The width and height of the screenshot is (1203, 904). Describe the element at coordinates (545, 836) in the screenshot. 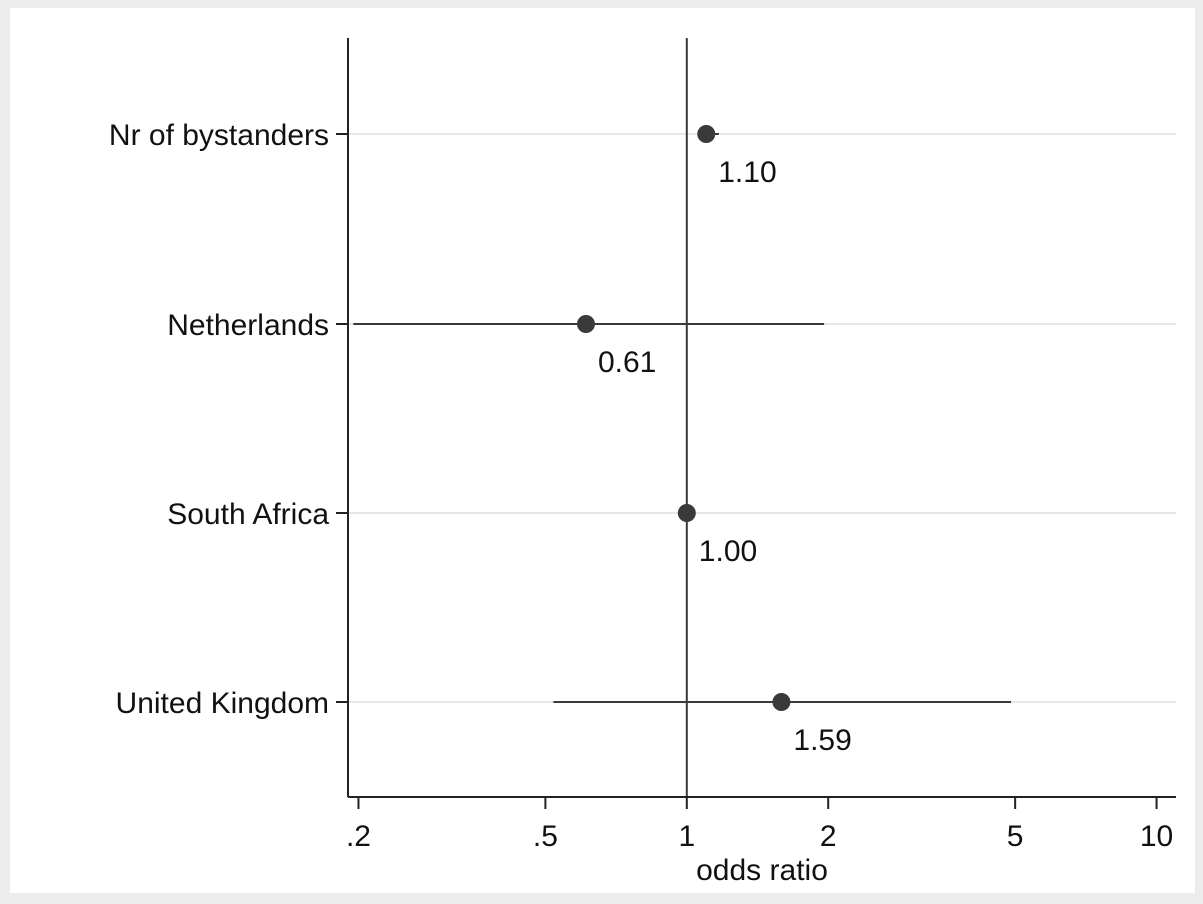

I see `x-tick-label: .5` at that location.